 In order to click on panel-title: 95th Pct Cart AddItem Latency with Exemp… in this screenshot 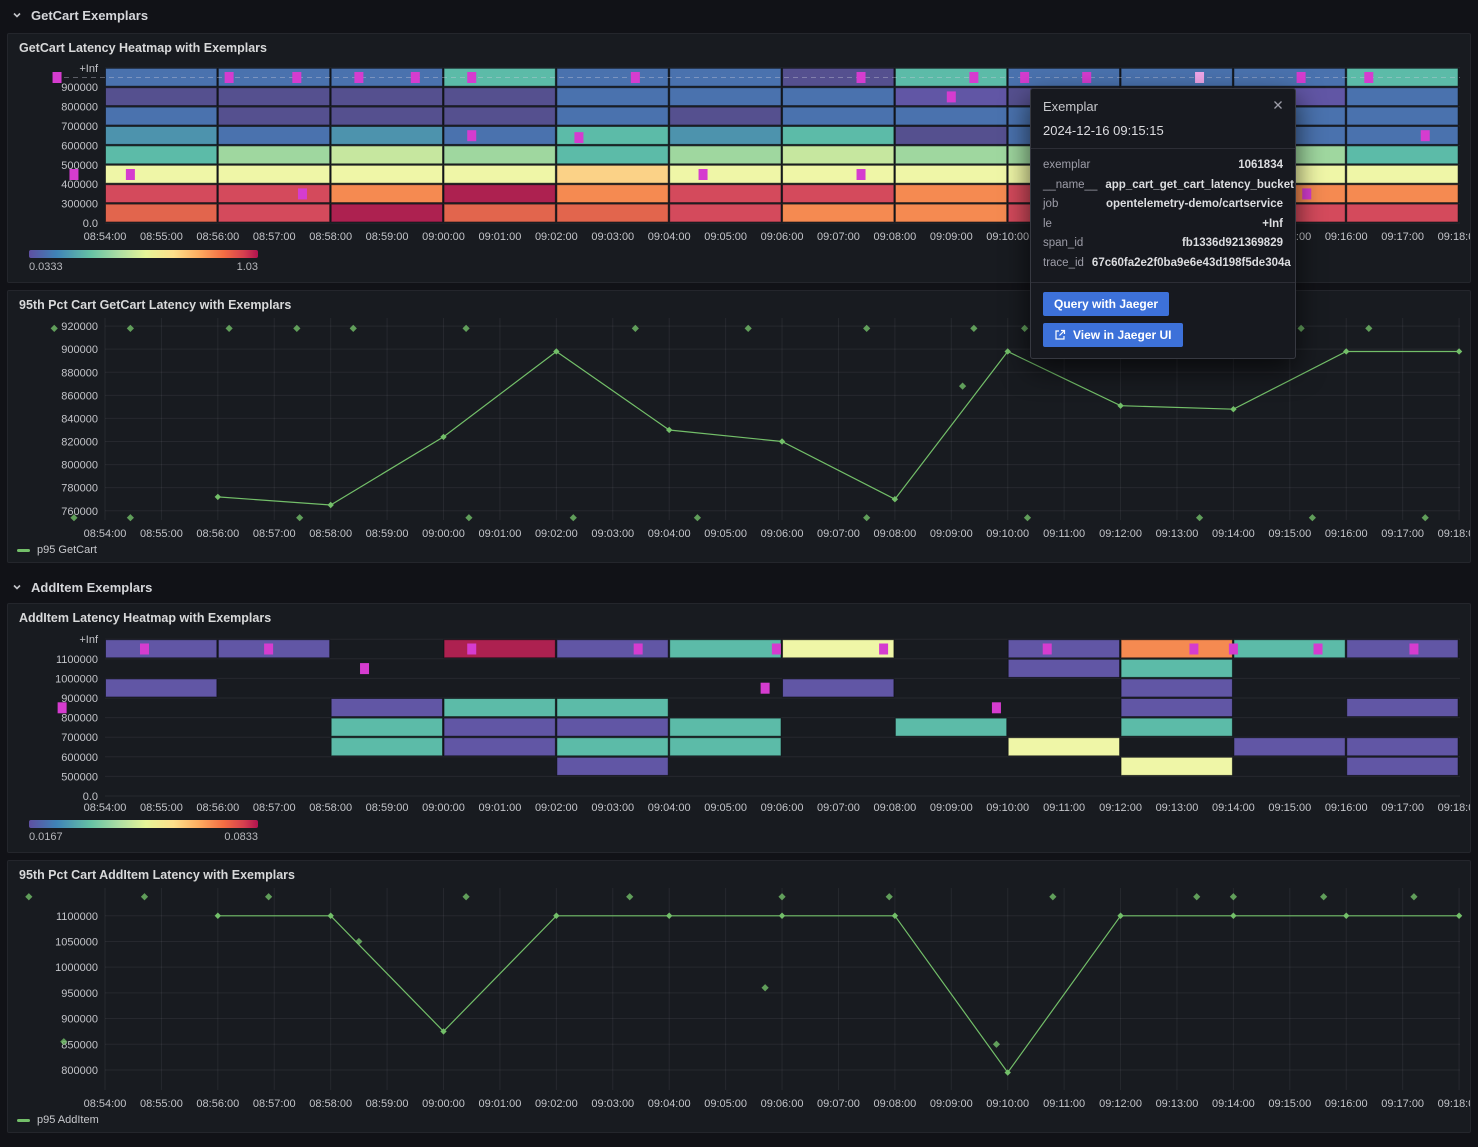, I will do `click(157, 875)`.